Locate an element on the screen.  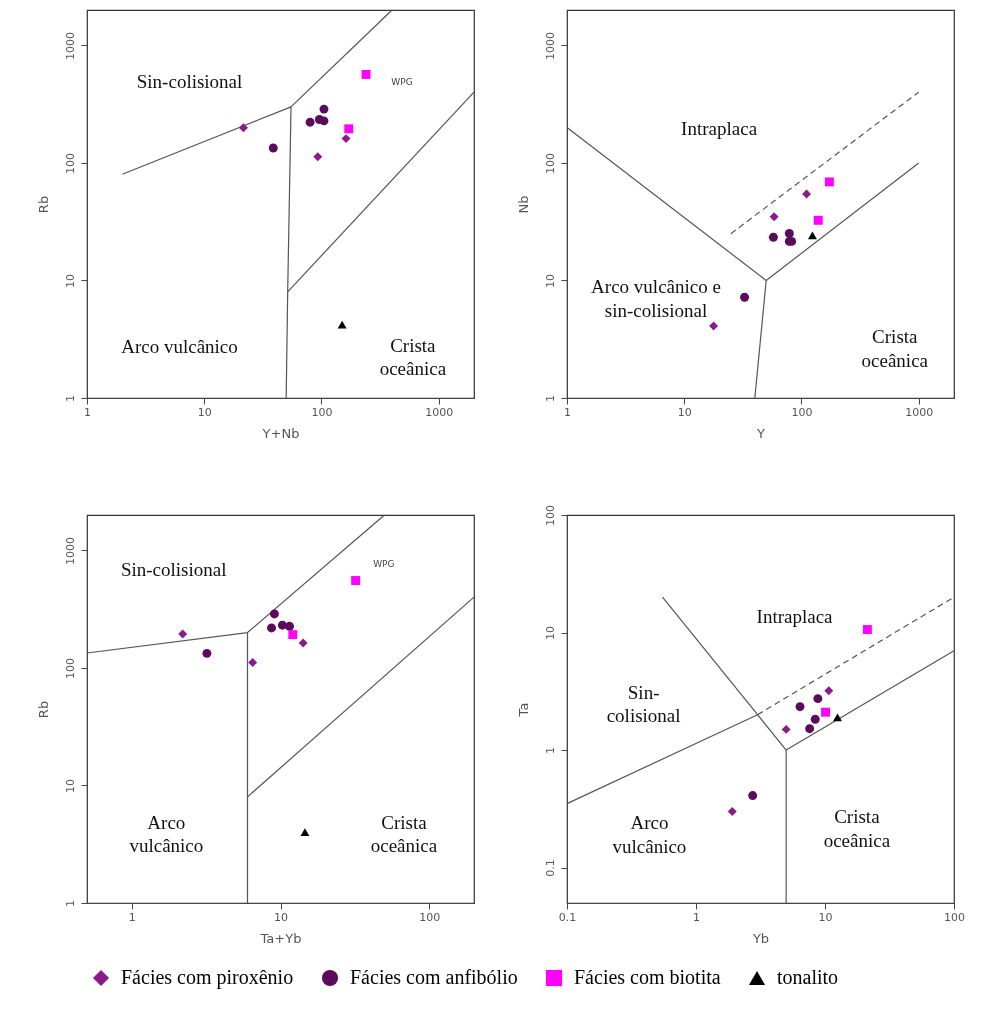
x-axis-title: Y+Nb is located at coordinates (280, 433).